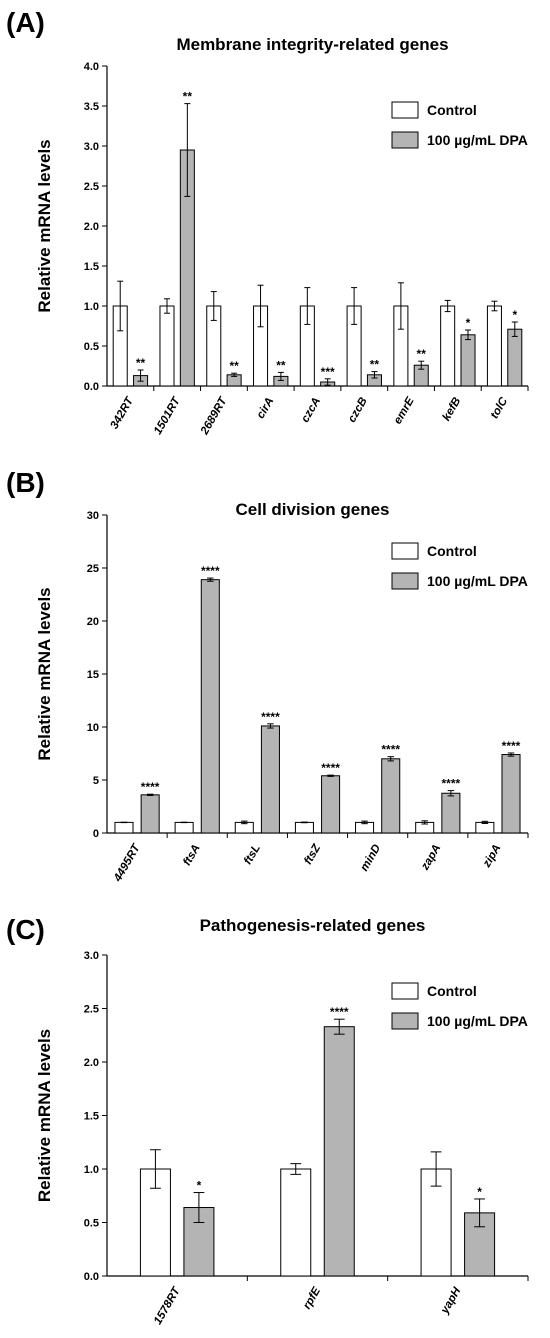 The image size is (550, 1338). Describe the element at coordinates (328, 372) in the screenshot. I see `significance-marker: ***` at that location.